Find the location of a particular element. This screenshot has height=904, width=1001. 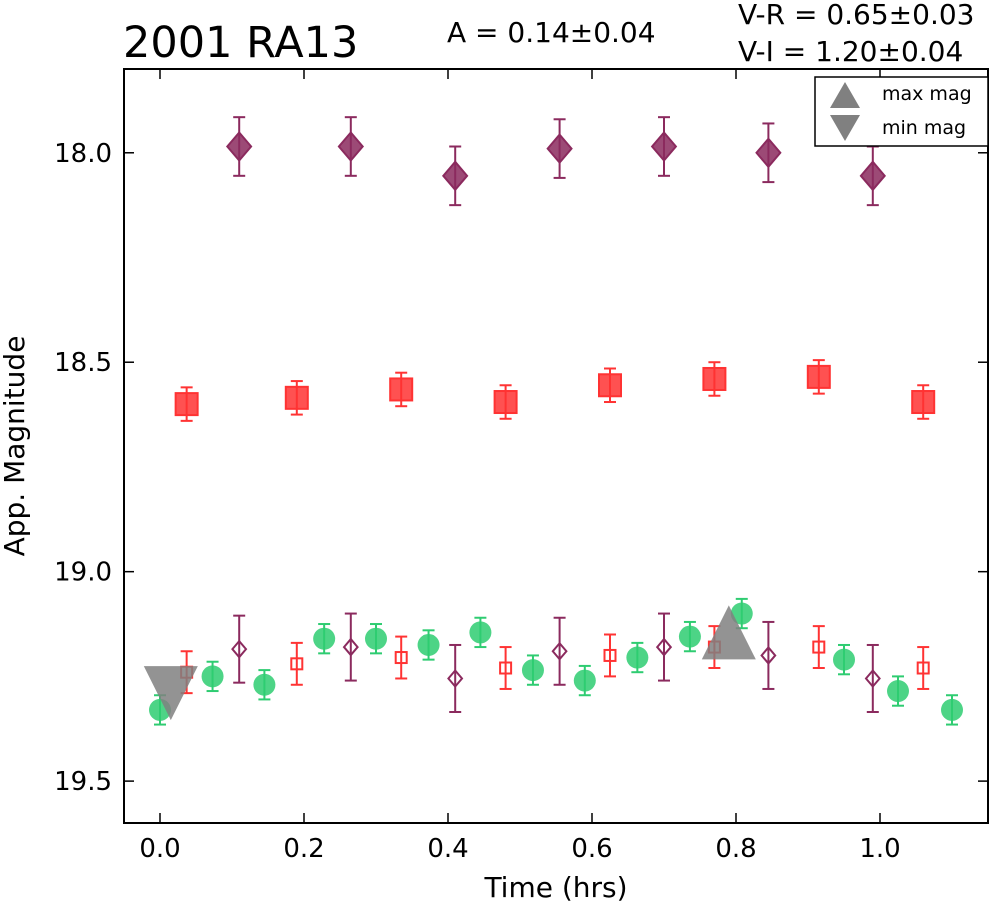

y-tick-label: 18.0 is located at coordinates (83, 154).